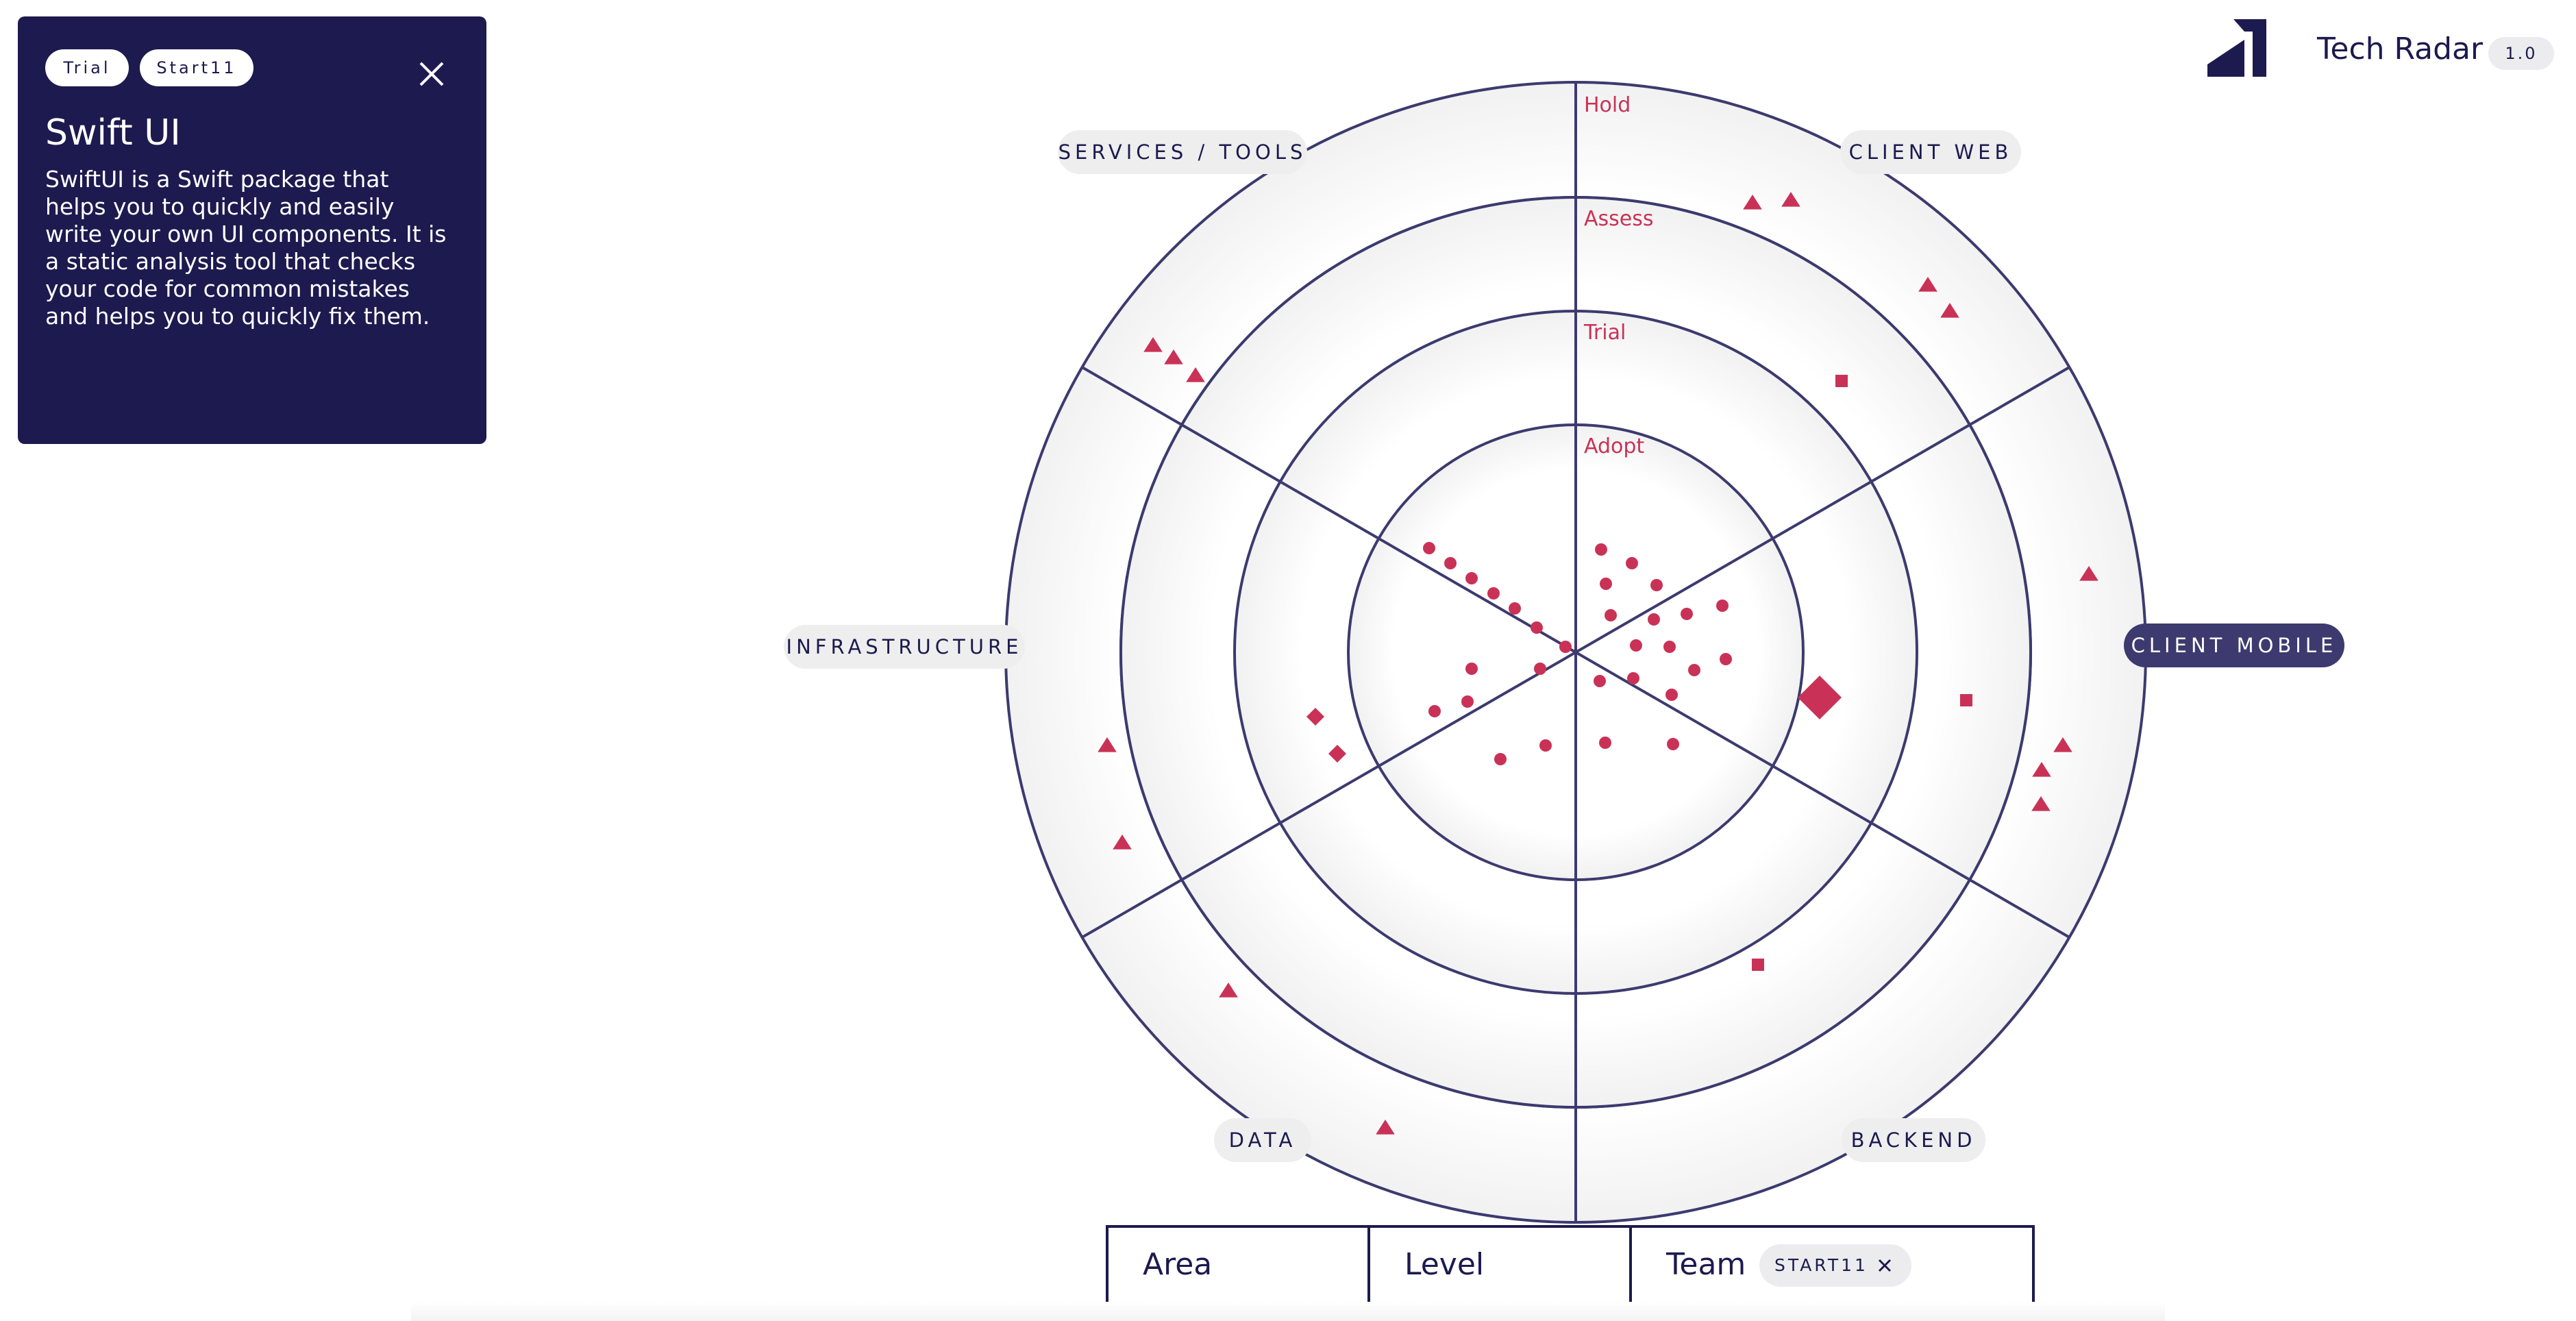  What do you see at coordinates (113, 132) in the screenshot?
I see `card-title: Swift UI` at bounding box center [113, 132].